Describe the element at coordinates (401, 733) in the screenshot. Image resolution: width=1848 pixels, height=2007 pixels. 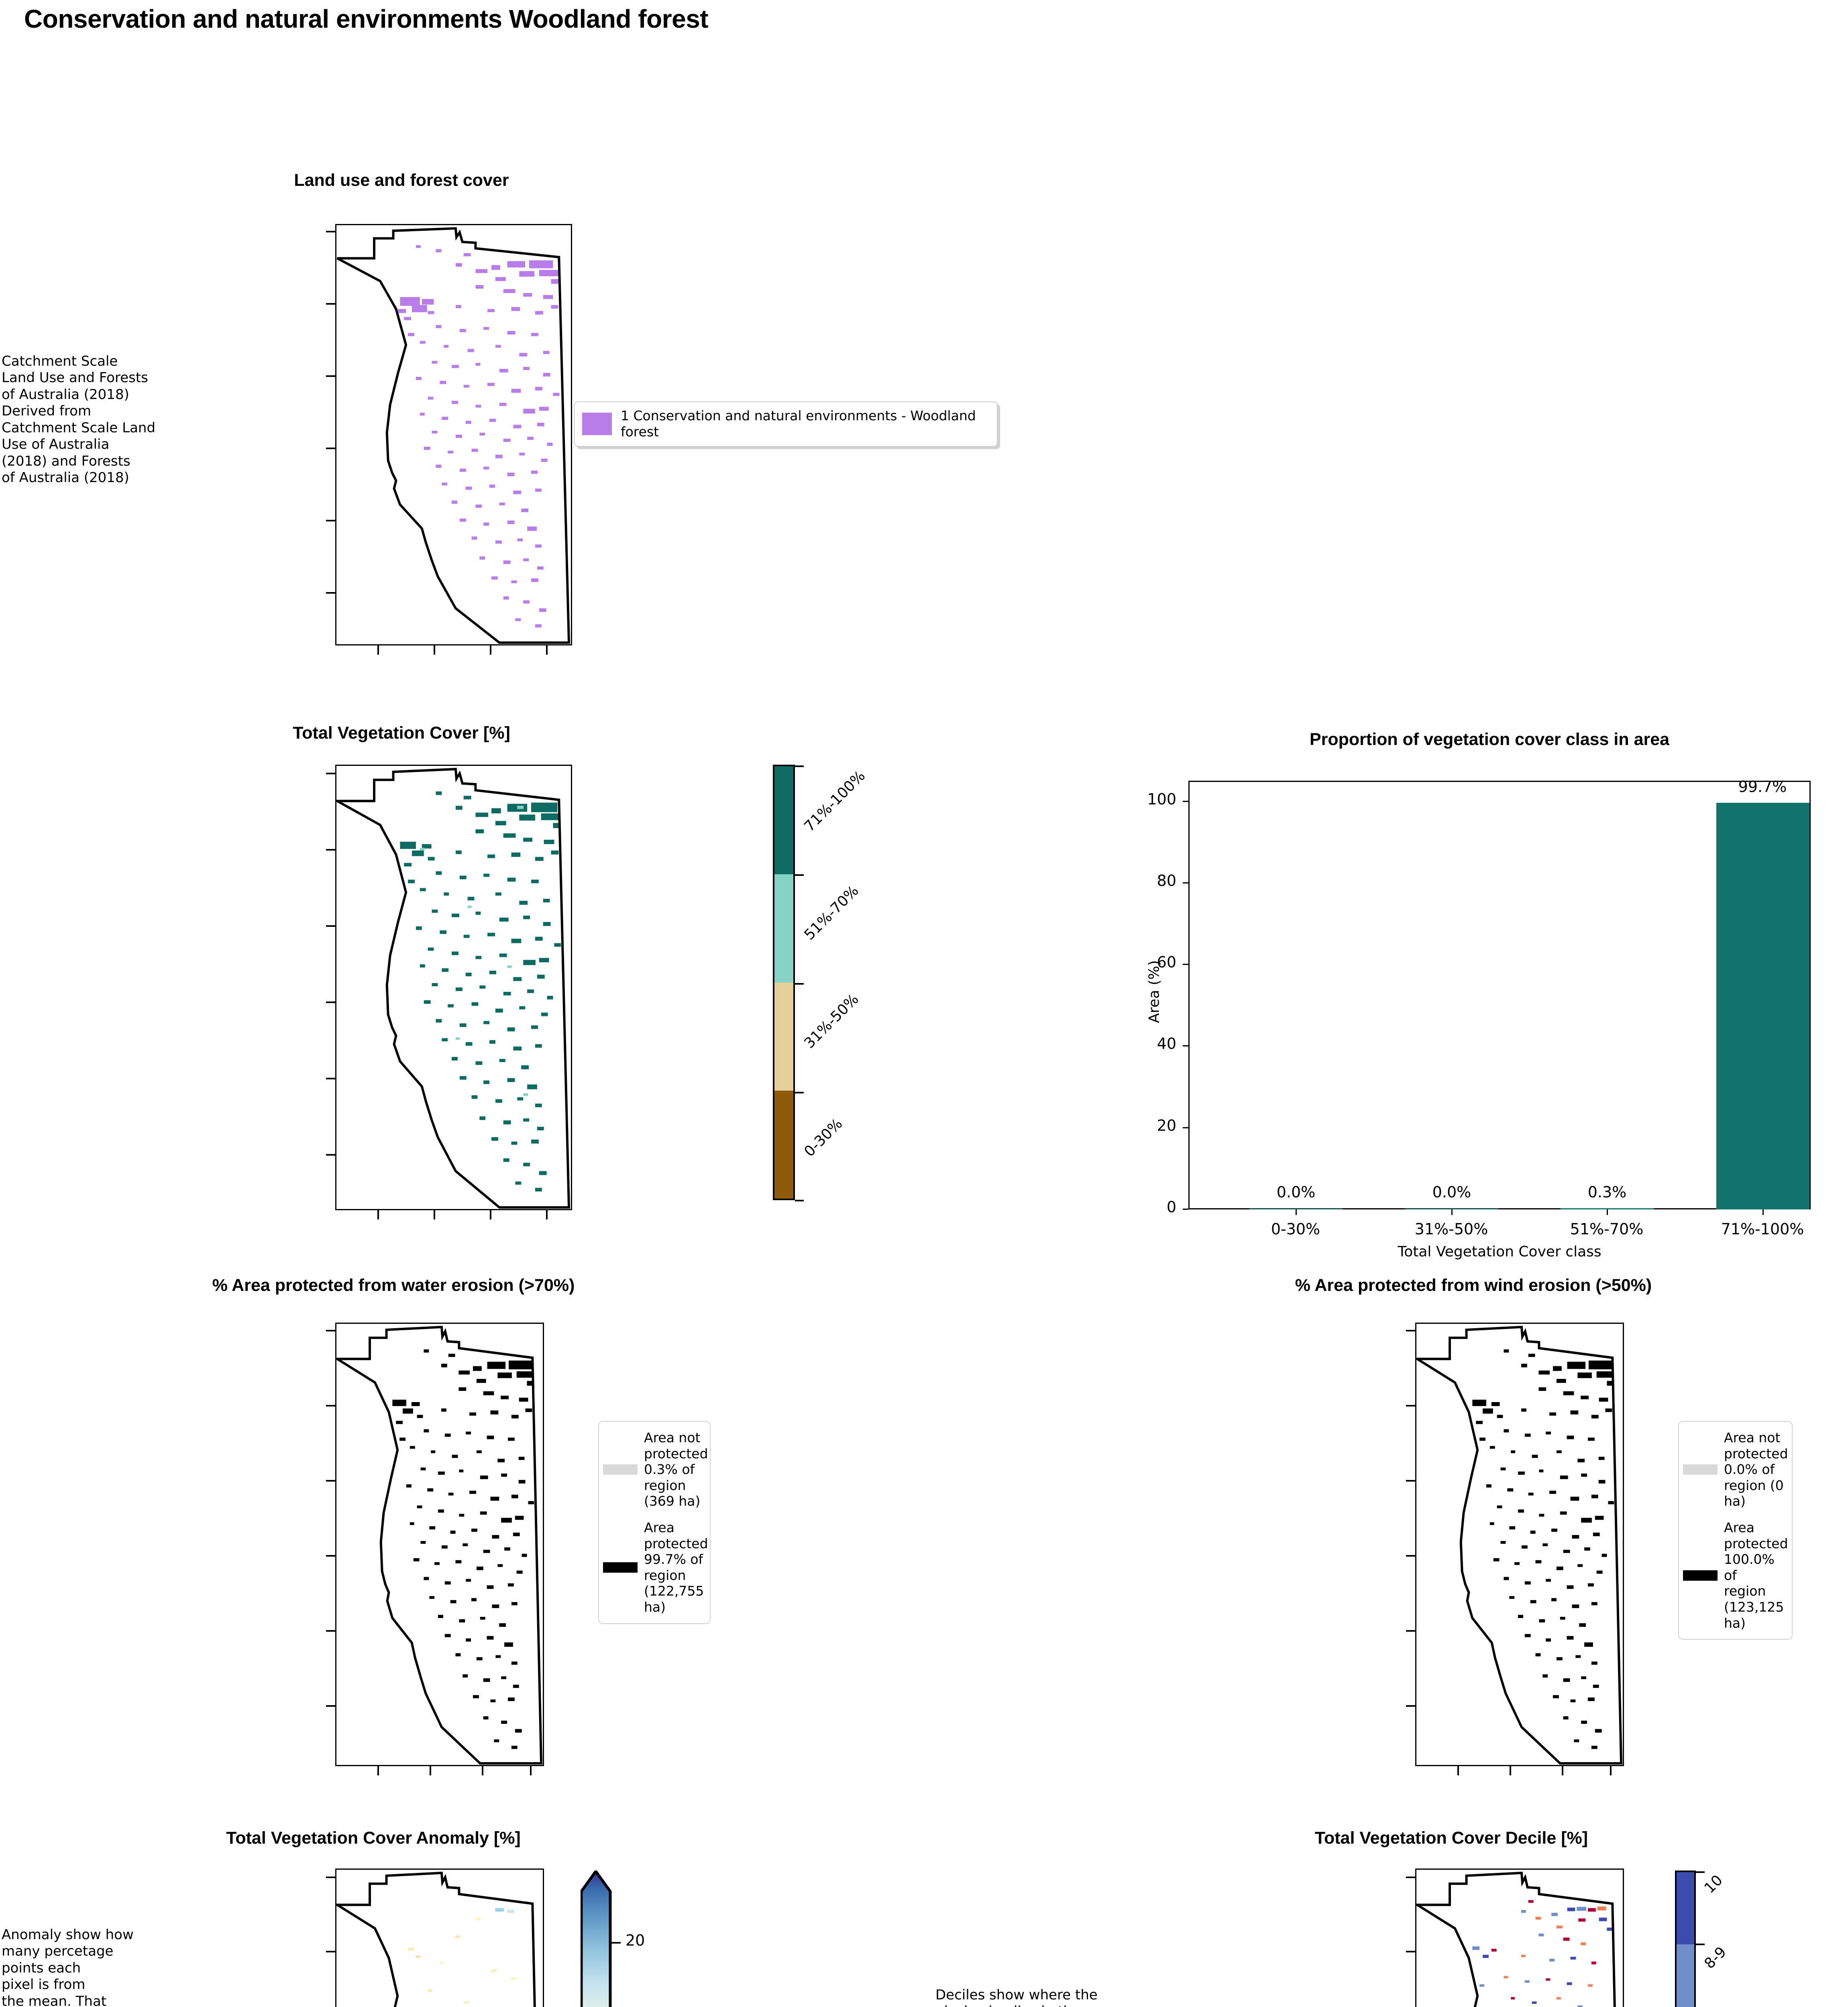
I see `veg-cover-panel-title: Total Vegetation Cover [%]` at that location.